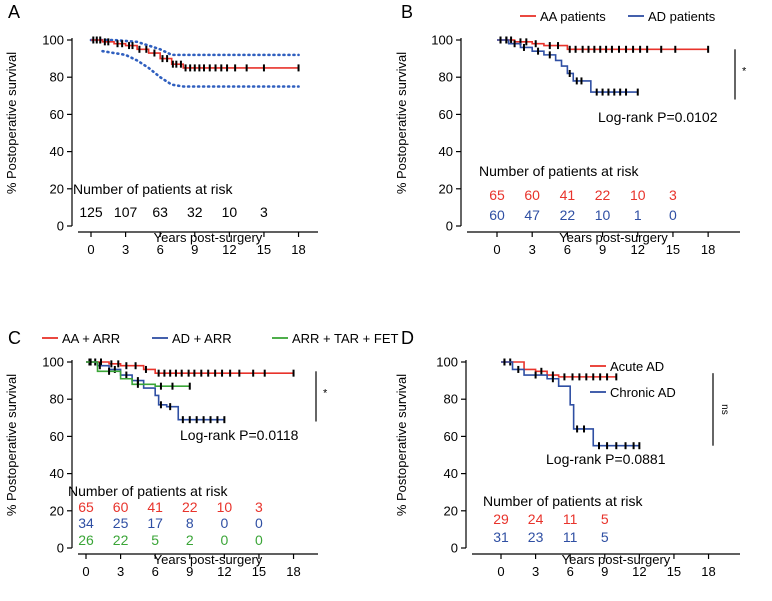  I want to click on risk-value: 60, so click(121, 507).